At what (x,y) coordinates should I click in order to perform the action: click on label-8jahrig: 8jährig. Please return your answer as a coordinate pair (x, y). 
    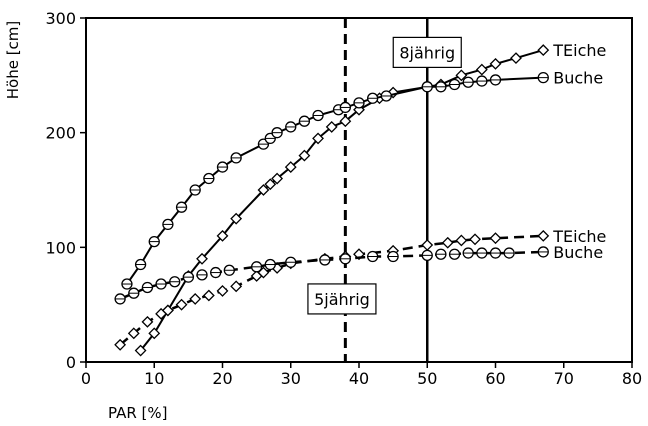
    Looking at the image, I should click on (427, 52).